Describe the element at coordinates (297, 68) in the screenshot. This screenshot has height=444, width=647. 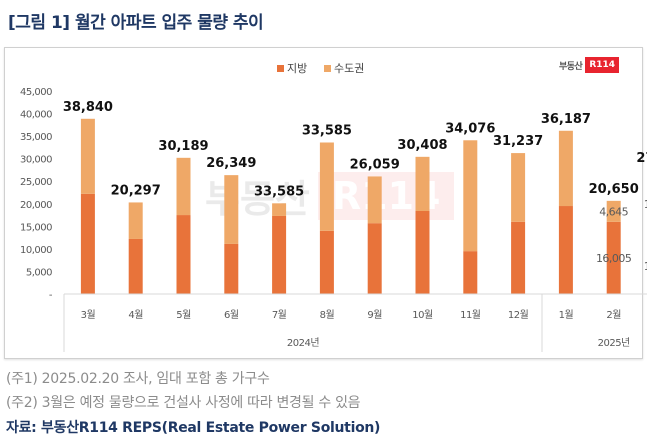
I see `legend-label-local: 지방` at that location.